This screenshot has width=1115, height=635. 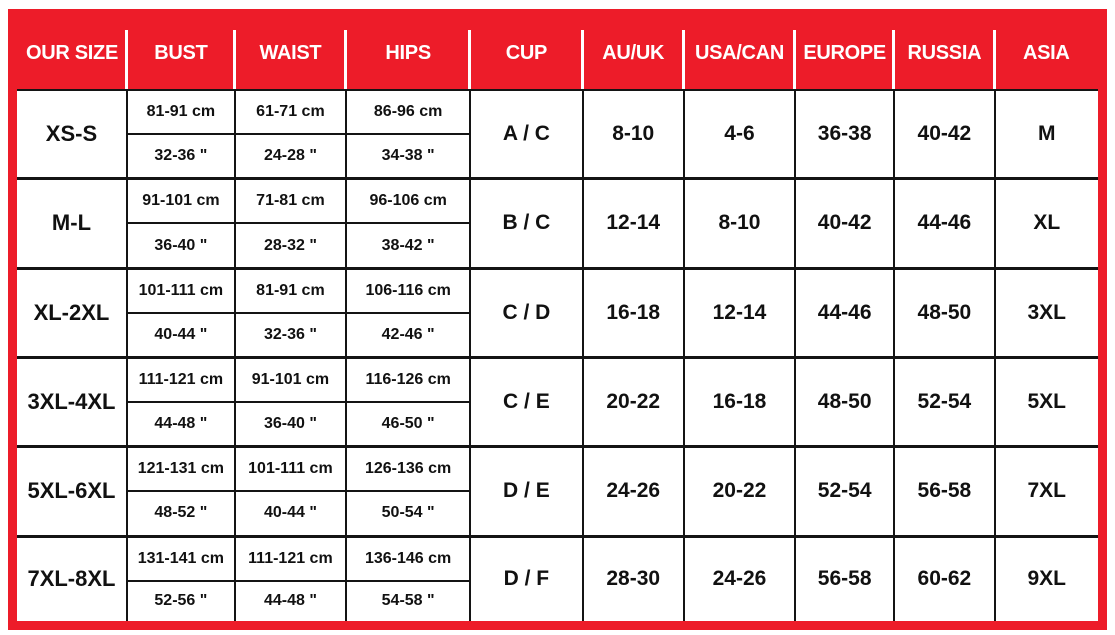 I want to click on russia-cell: 48-50, so click(x=944, y=312).